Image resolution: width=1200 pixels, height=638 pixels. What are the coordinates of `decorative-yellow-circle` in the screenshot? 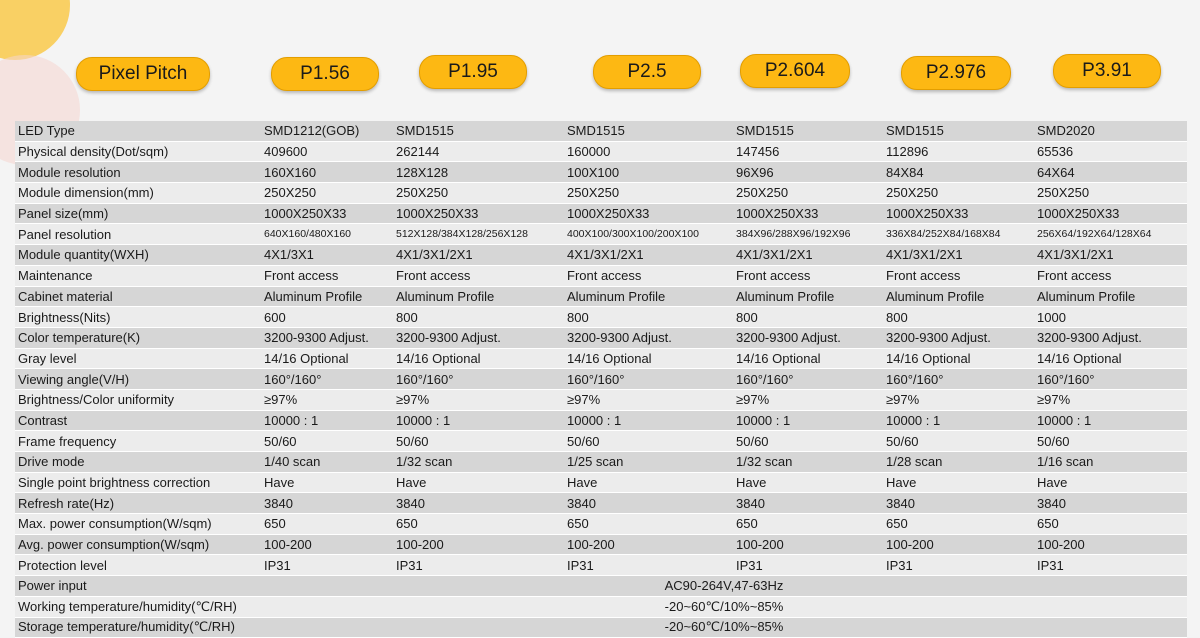 It's located at (35, 30).